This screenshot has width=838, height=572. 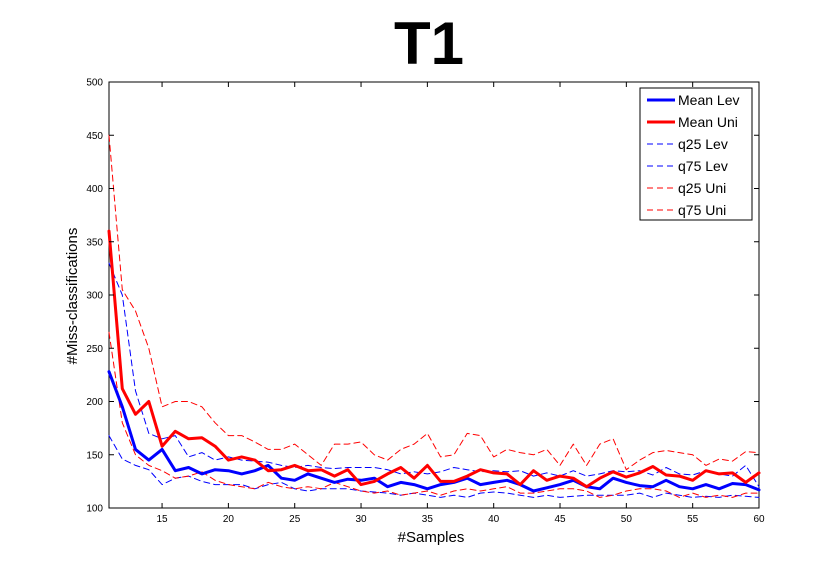 I want to click on series-line-q25-lev, so click(x=434, y=466).